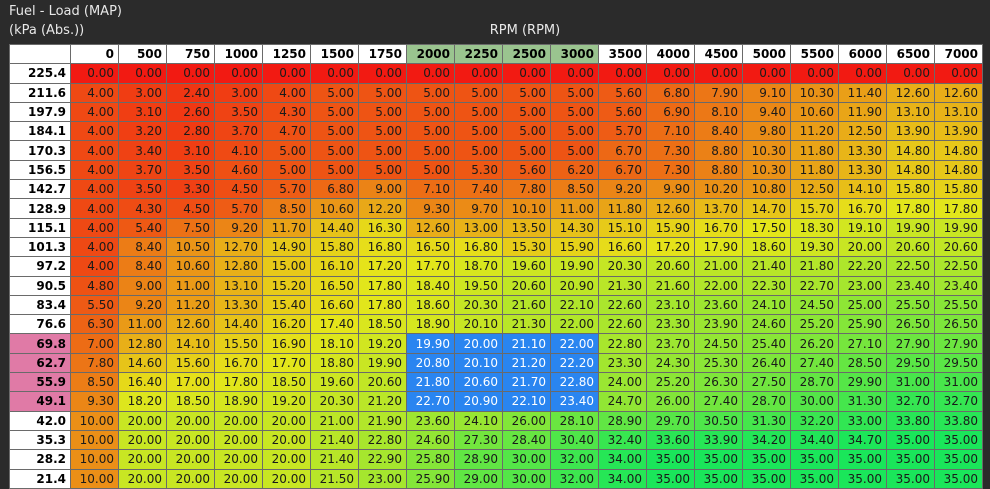 The height and width of the screenshot is (489, 990). Describe the element at coordinates (40, 112) in the screenshot. I see `load-header-cell: 197.9` at that location.